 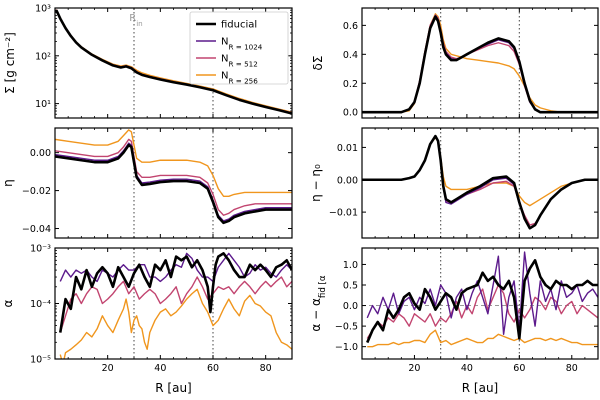 What do you see at coordinates (350, 26) in the screenshot?
I see `y-tick-label: 0.6` at bounding box center [350, 26].